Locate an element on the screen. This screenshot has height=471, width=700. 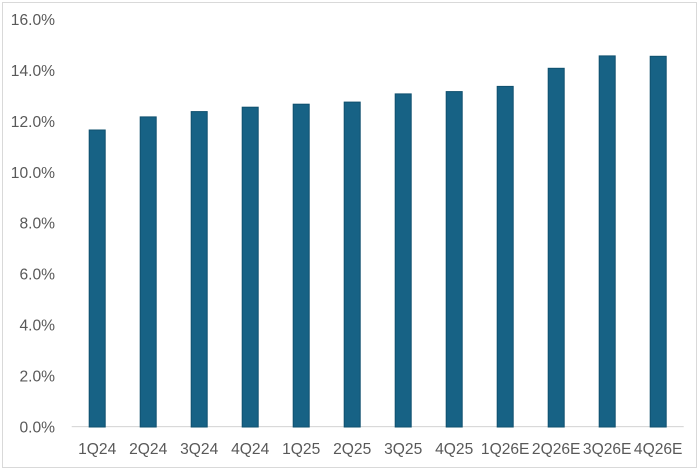
svg-text: 1Q24 is located at coordinates (97, 449).